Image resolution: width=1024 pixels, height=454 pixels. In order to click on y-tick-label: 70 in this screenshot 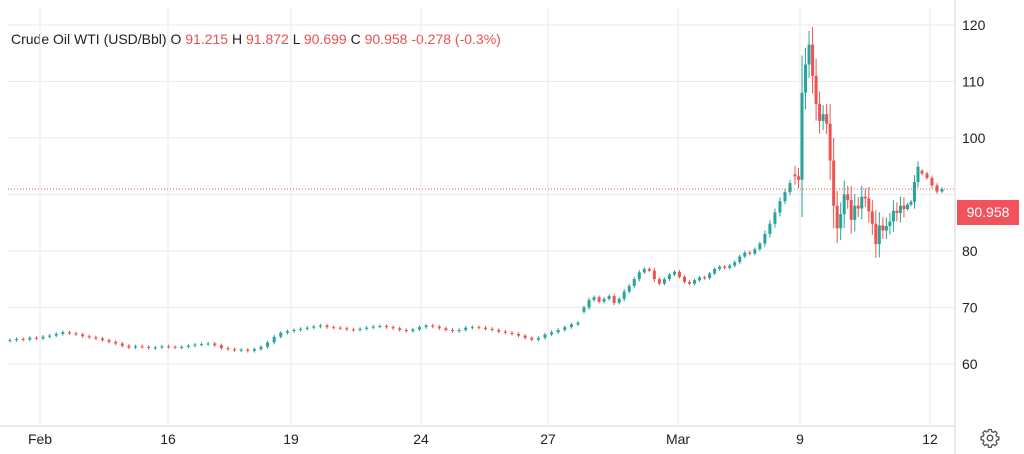, I will do `click(970, 307)`.